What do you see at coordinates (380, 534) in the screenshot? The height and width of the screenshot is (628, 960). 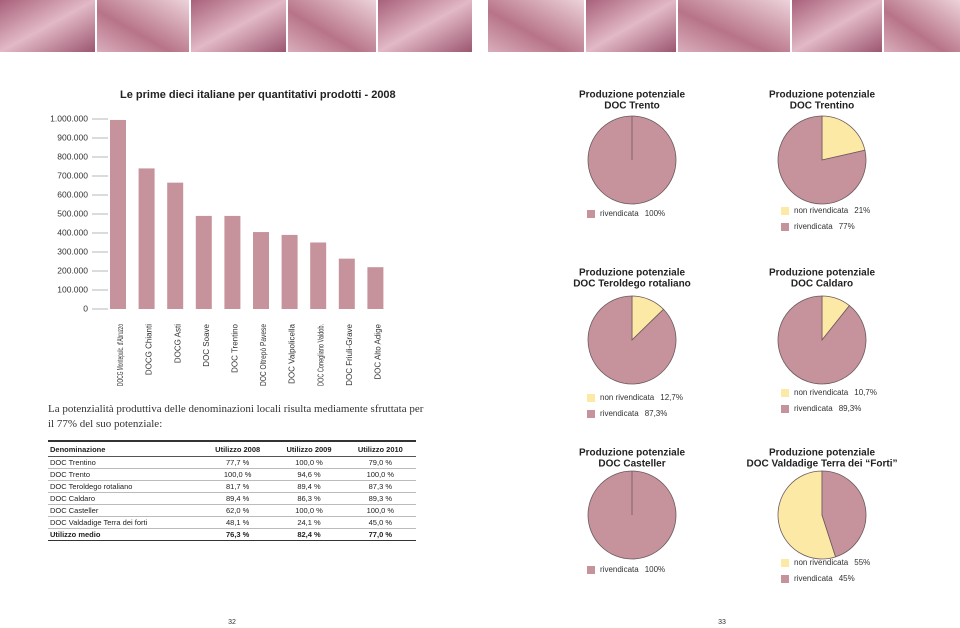 I see `table-cell: 77,0 %` at bounding box center [380, 534].